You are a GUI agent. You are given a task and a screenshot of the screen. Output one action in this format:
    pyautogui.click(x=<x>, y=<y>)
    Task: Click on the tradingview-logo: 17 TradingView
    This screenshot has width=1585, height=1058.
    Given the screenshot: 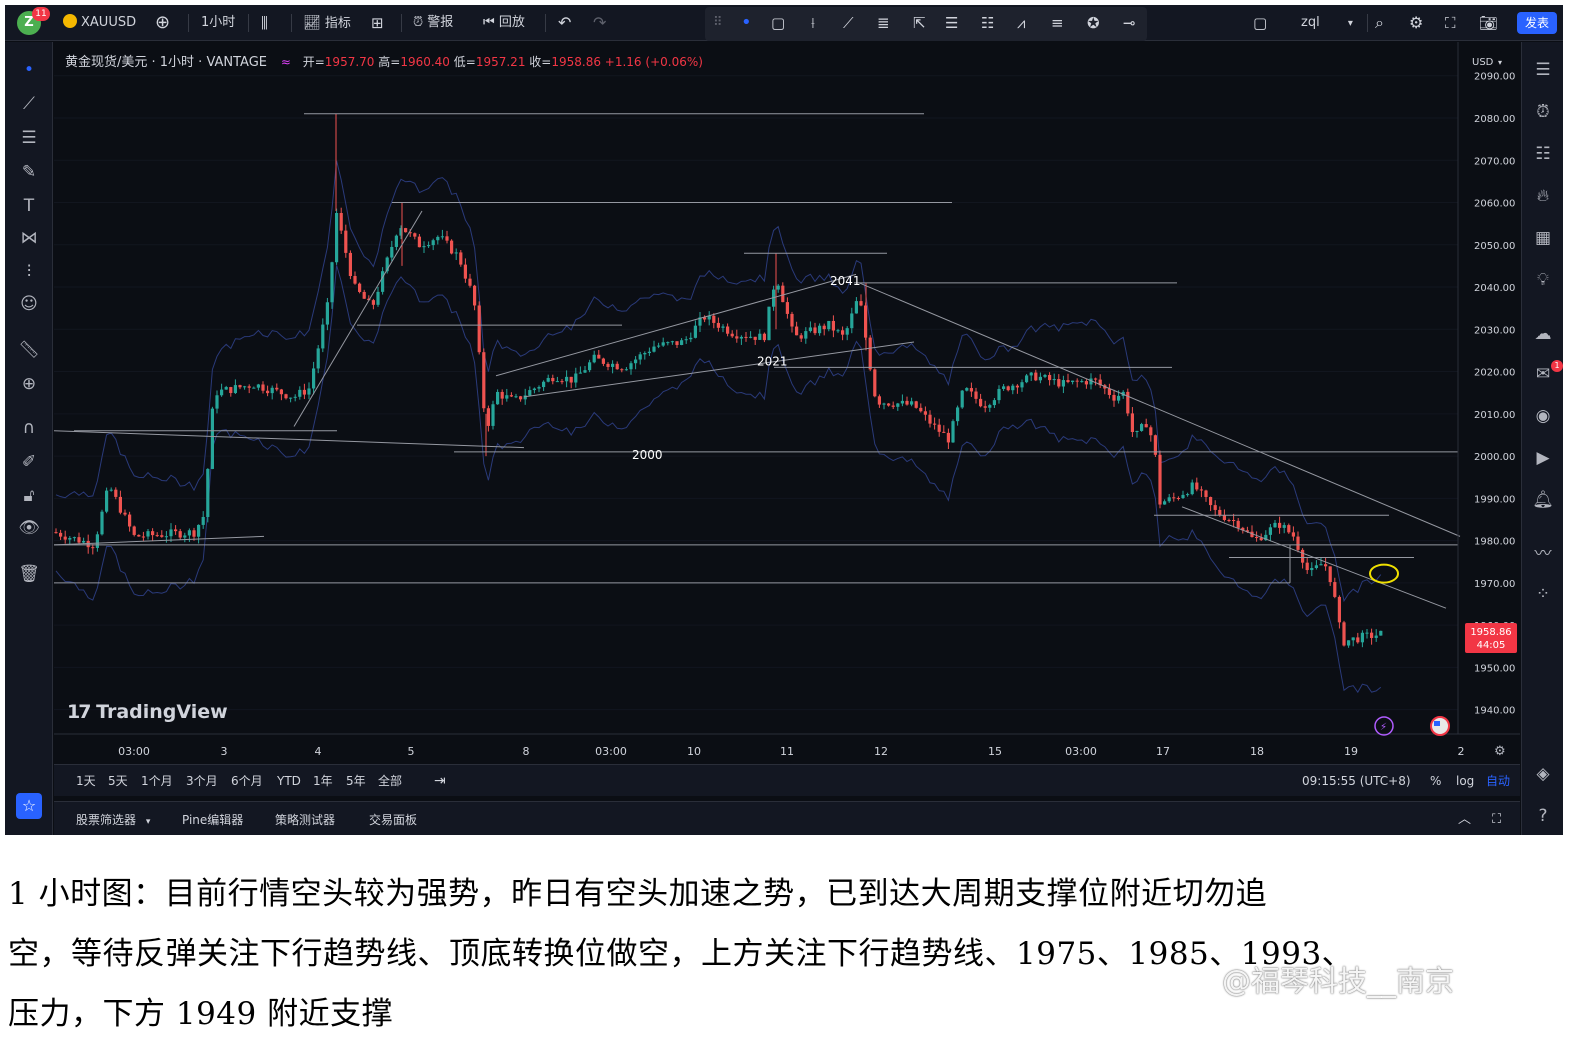 What is the action you would take?
    pyautogui.click(x=147, y=712)
    